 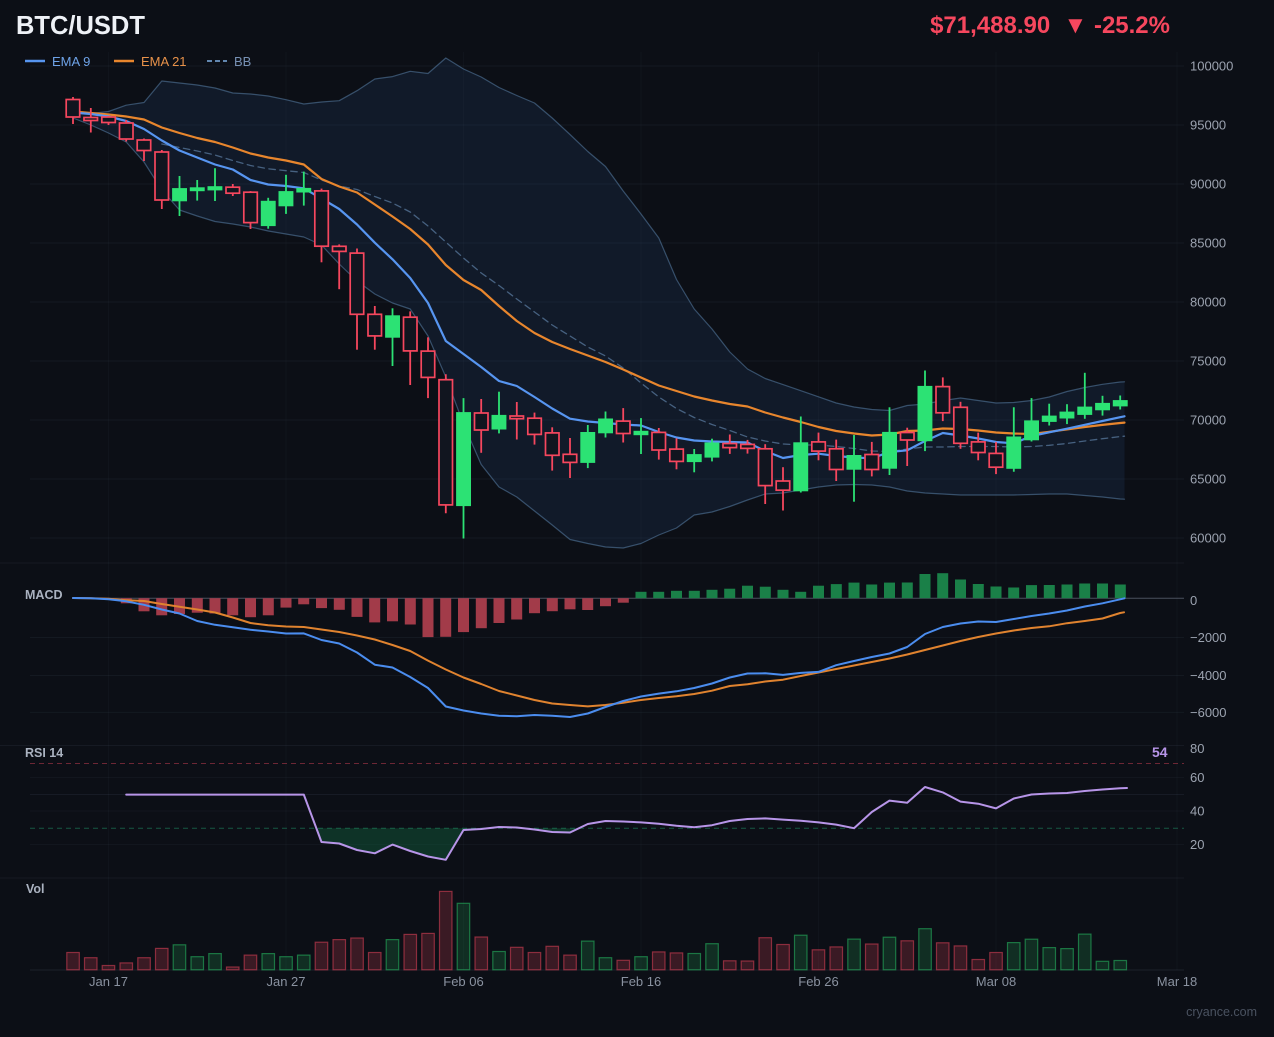 I want to click on svg-text: Feb 26, so click(x=818, y=981).